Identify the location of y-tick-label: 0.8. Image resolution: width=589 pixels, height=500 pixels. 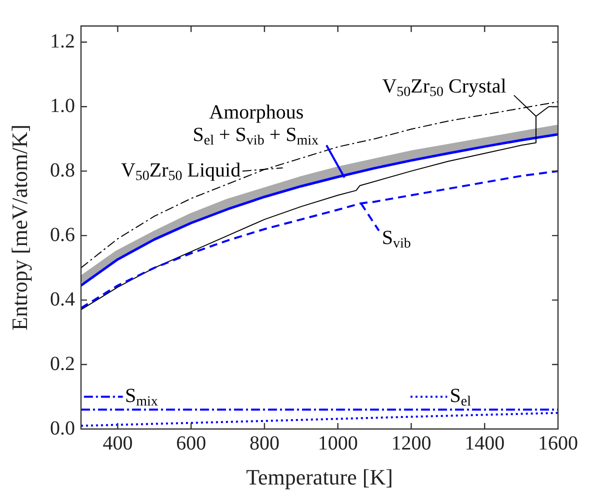
(62, 170).